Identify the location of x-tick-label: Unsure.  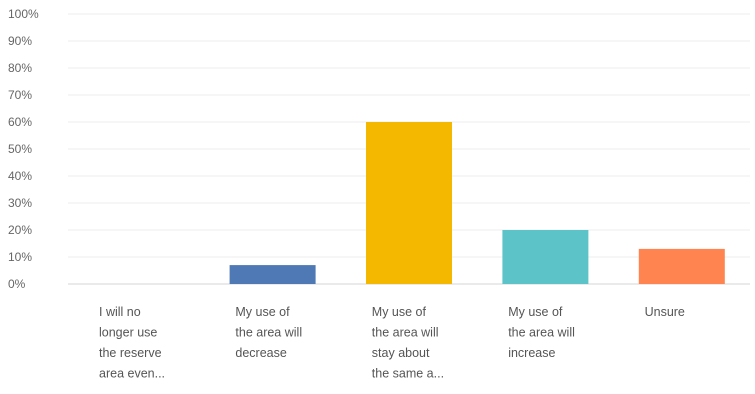
(665, 312).